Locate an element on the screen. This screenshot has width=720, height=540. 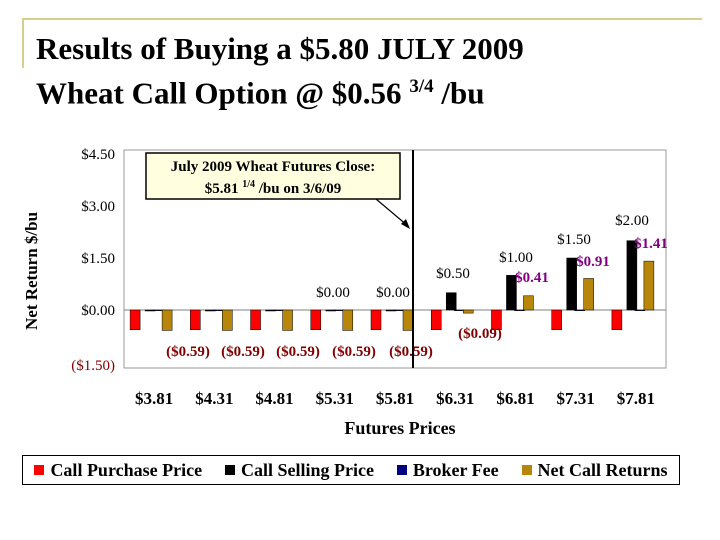
net-value-label: $1.41 is located at coordinates (651, 244).